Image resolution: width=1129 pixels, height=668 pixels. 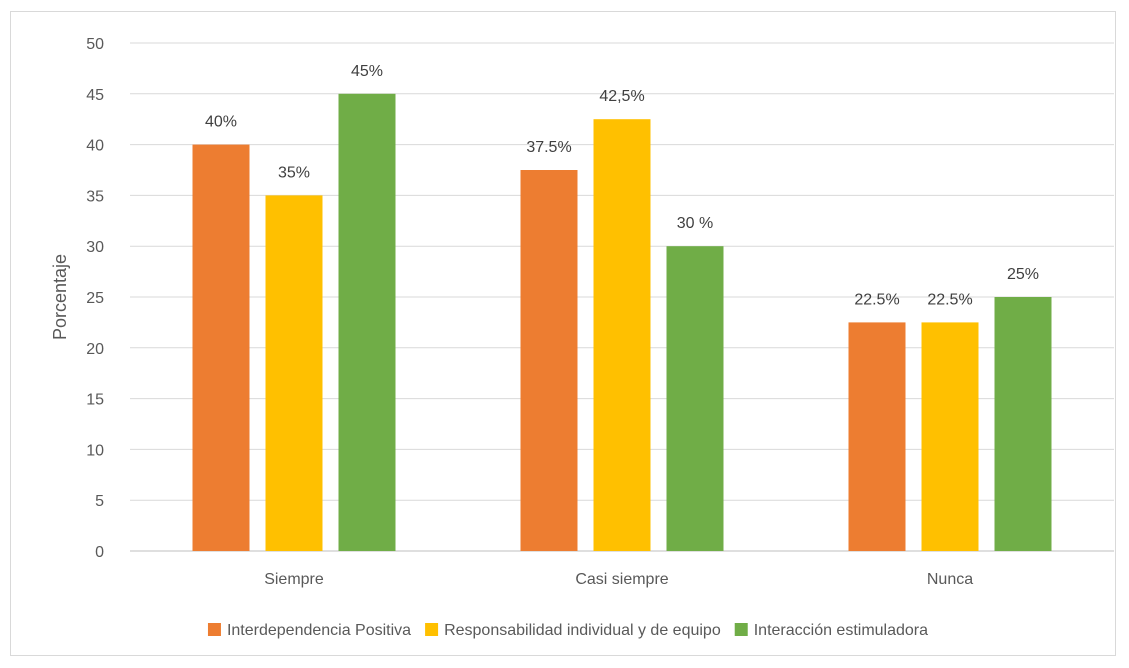 What do you see at coordinates (548, 147) in the screenshot?
I see `data-label: 37.5%` at bounding box center [548, 147].